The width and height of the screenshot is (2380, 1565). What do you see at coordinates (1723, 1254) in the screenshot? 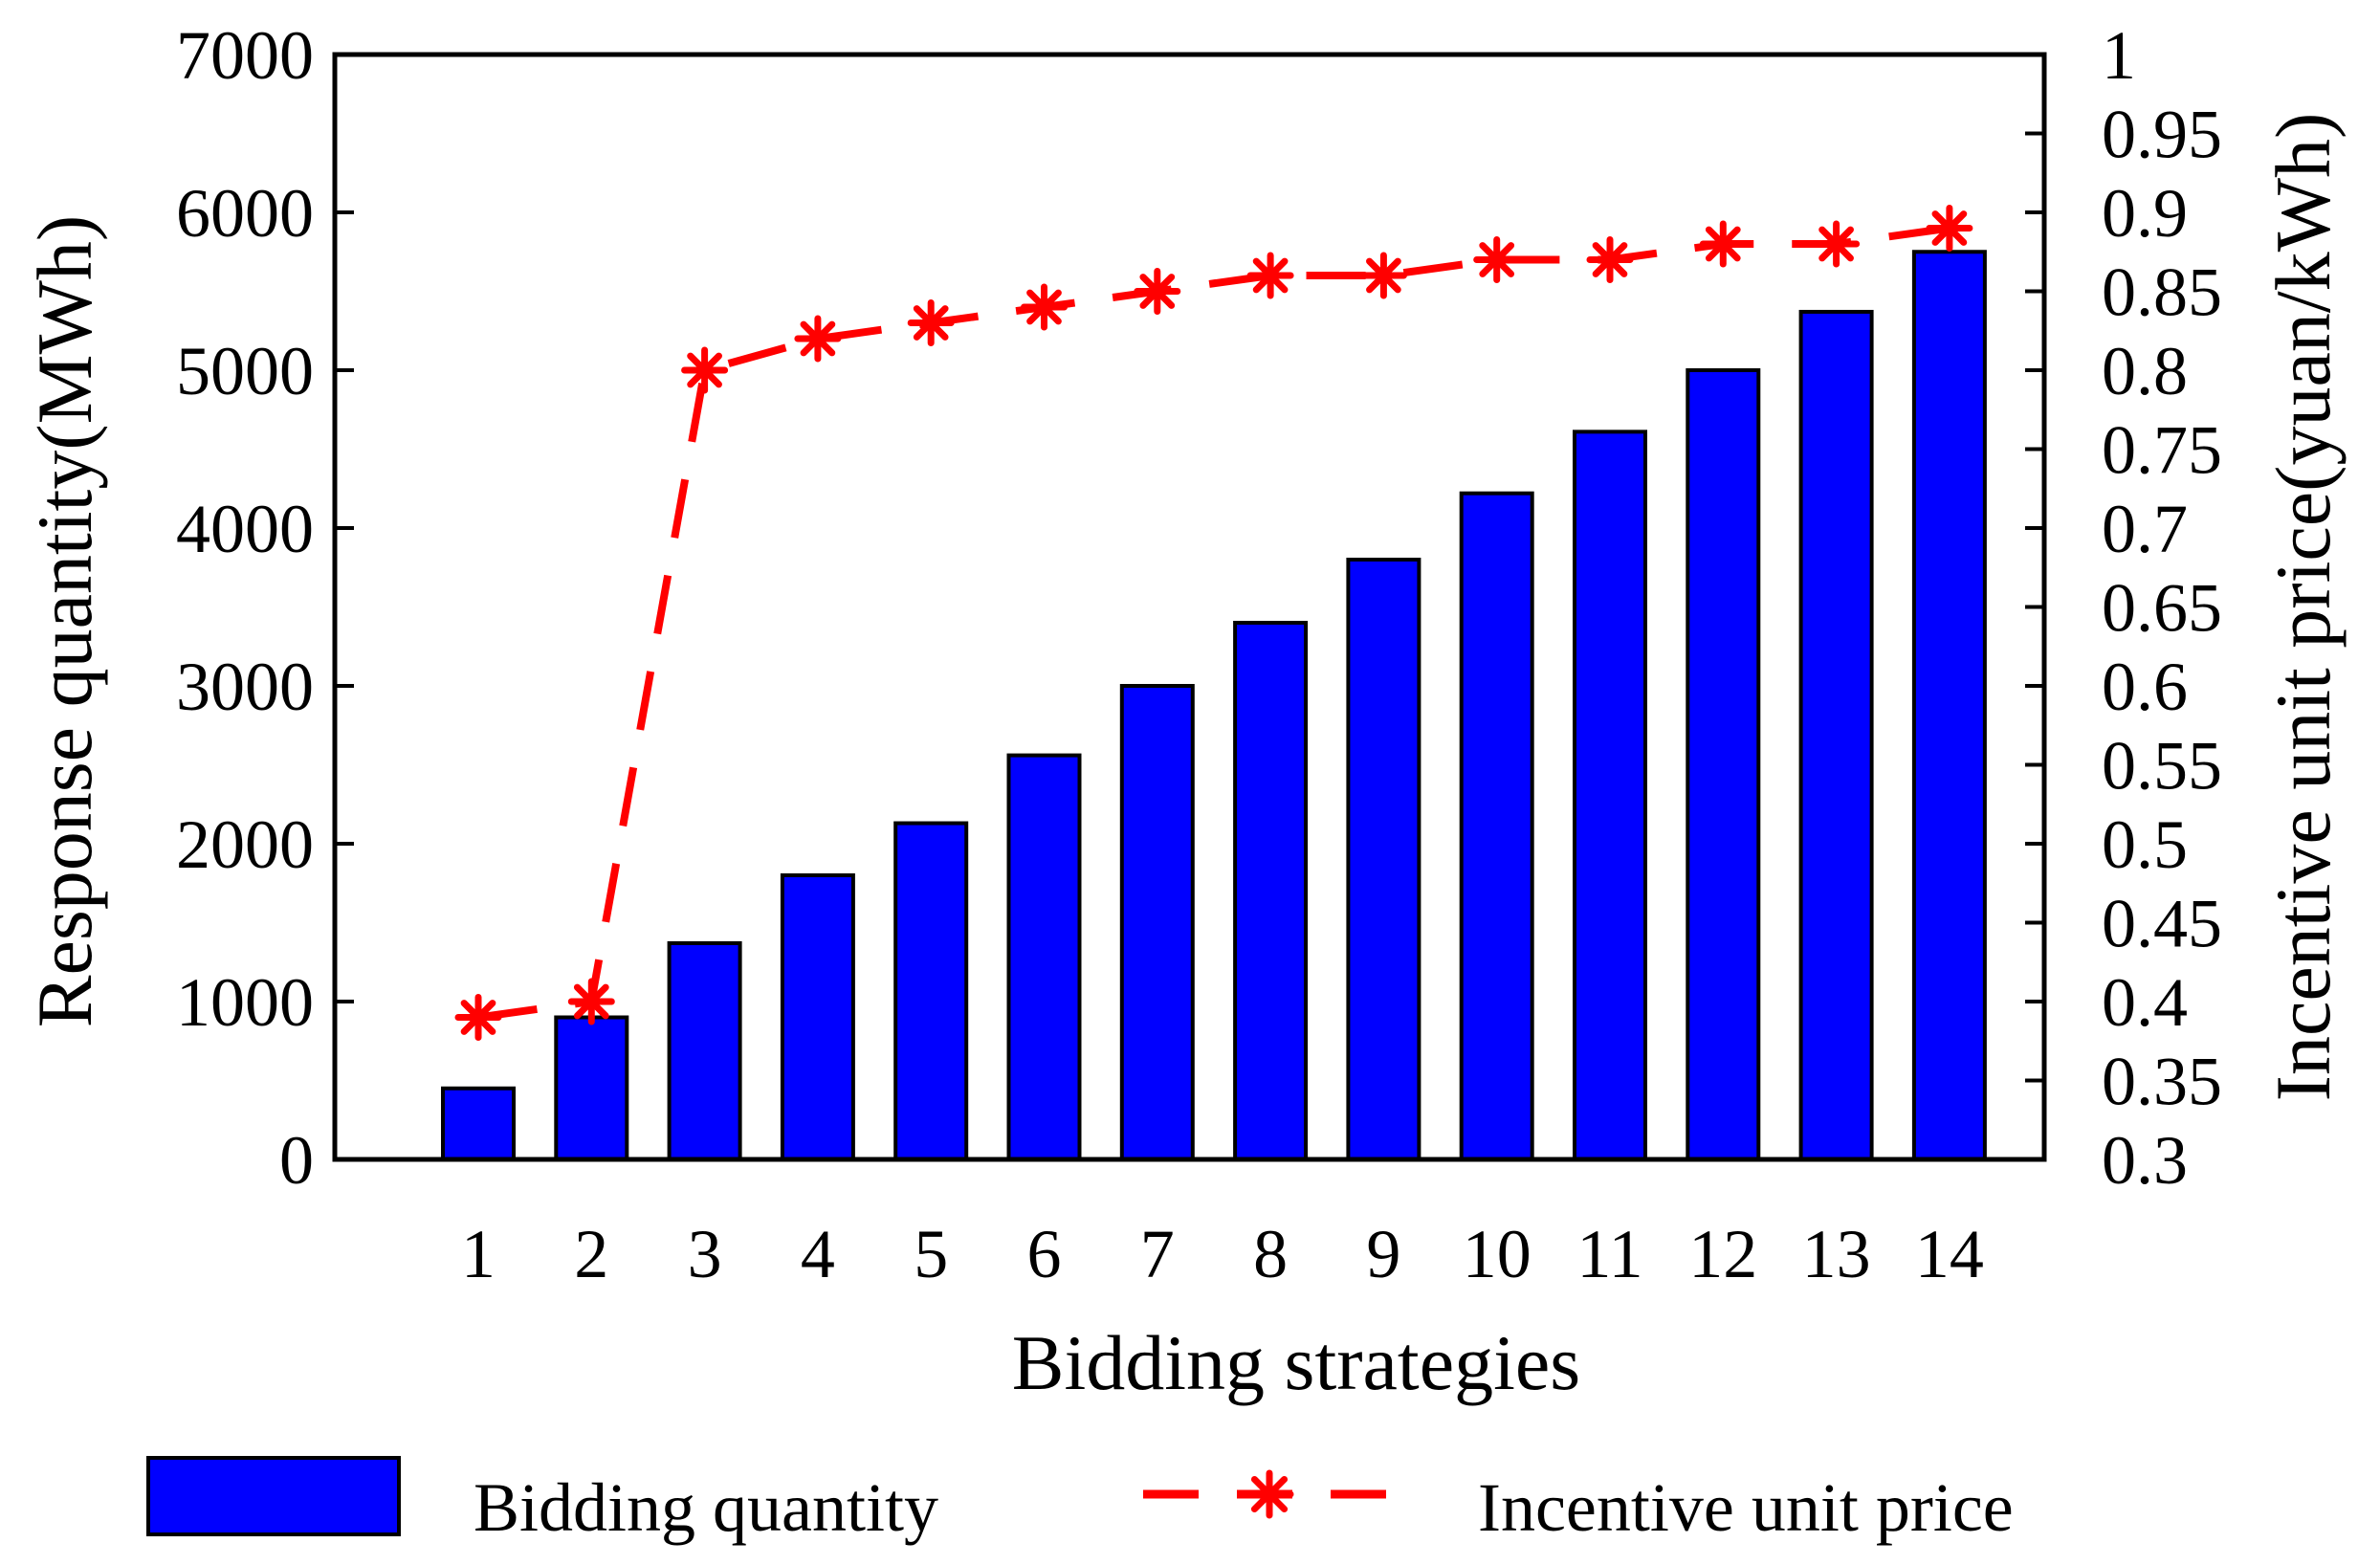
I see `x-tick-label: 12` at bounding box center [1723, 1254].